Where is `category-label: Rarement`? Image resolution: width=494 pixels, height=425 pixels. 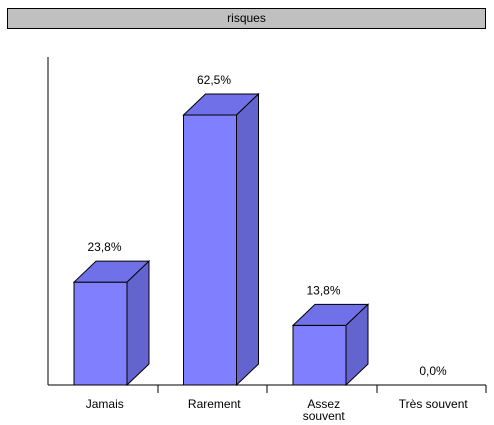
category-label: Rarement is located at coordinates (214, 404).